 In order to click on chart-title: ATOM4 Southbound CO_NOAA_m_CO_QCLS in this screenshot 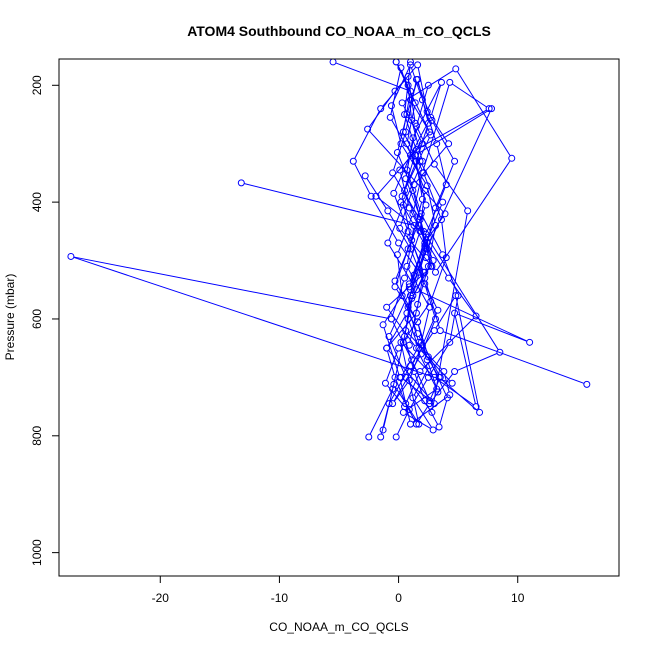, I will do `click(339, 31)`.